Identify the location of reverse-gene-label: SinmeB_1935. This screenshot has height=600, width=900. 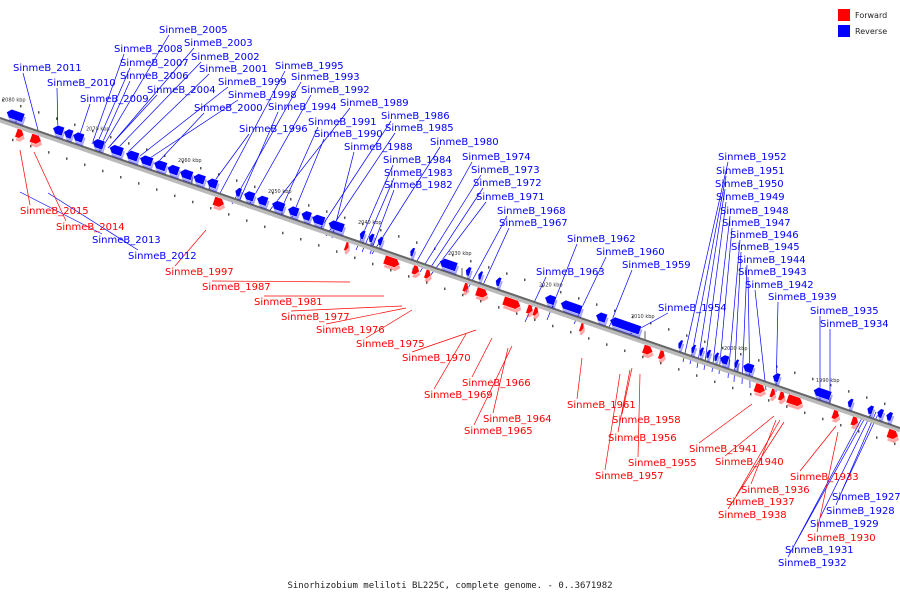
(844, 311).